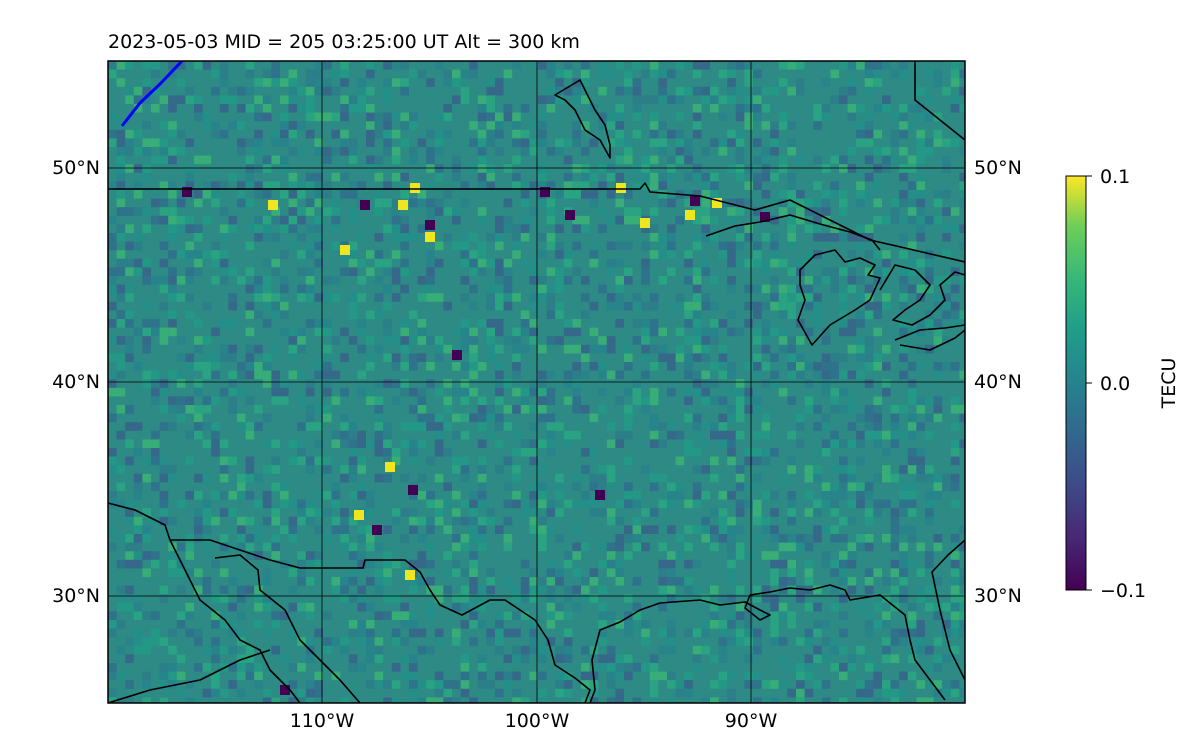  Describe the element at coordinates (939, 101) in the screenshot. I see `hudson-bay-shore` at that location.